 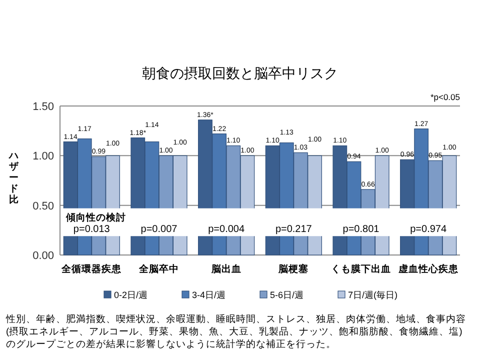 I want to click on y-axis-title: ハザード比, so click(x=14, y=178).